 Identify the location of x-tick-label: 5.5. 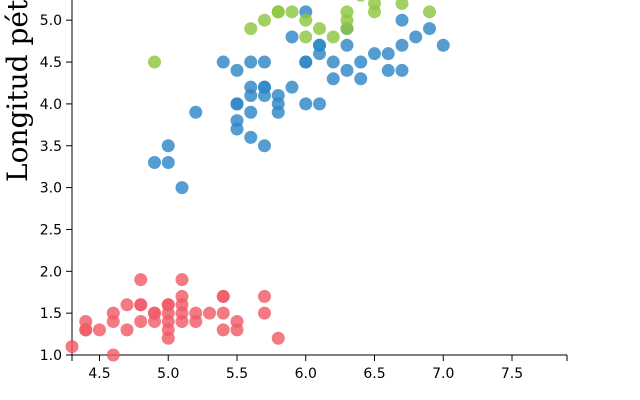
(237, 374).